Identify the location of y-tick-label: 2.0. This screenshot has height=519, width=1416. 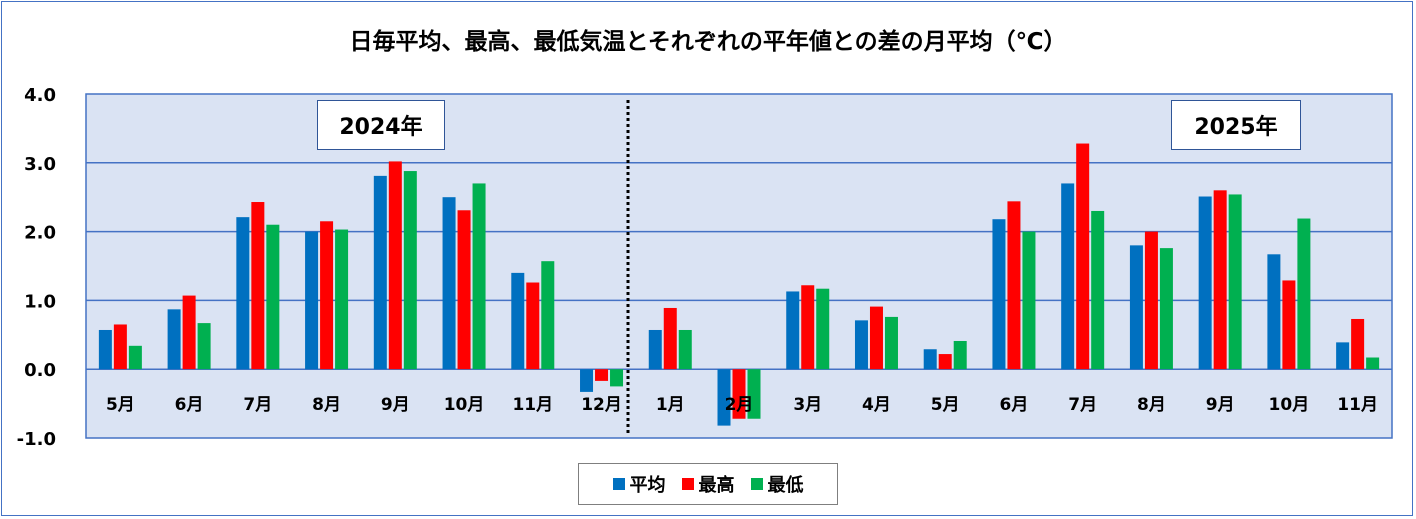
(40, 233).